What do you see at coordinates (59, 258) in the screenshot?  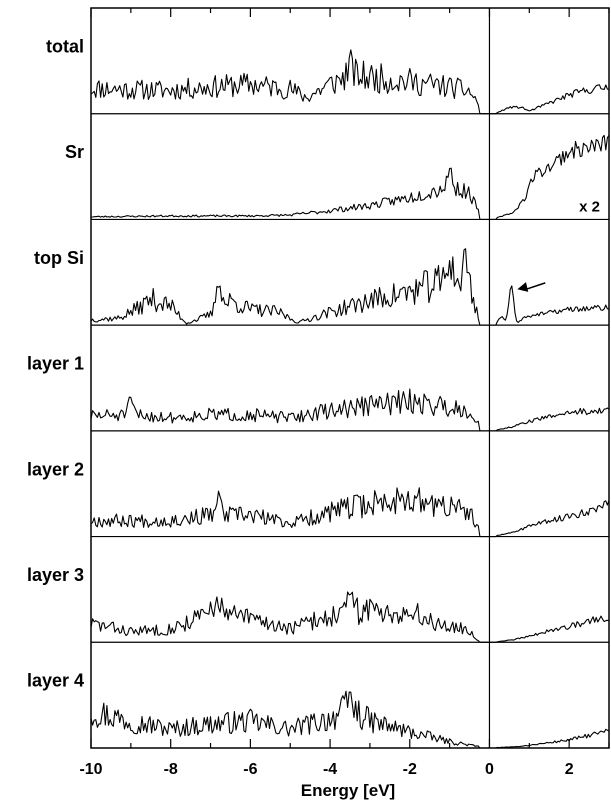 I see `panel-label: top Si` at bounding box center [59, 258].